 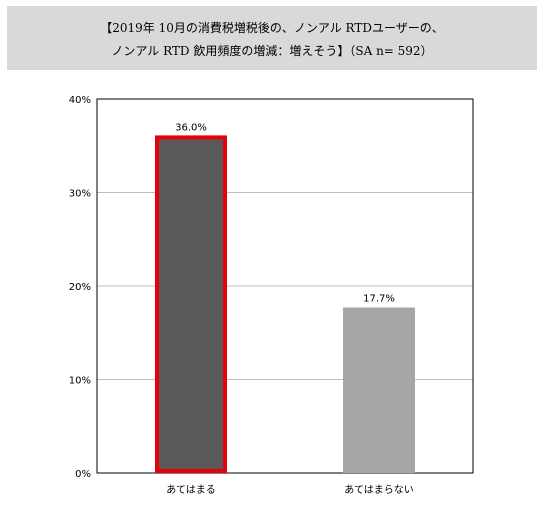 What do you see at coordinates (272, 51) in the screenshot?
I see `chart-title-line-2: ノンアル RTD 飲用頻度の増減：増えそう】（SA n= 592）` at bounding box center [272, 51].